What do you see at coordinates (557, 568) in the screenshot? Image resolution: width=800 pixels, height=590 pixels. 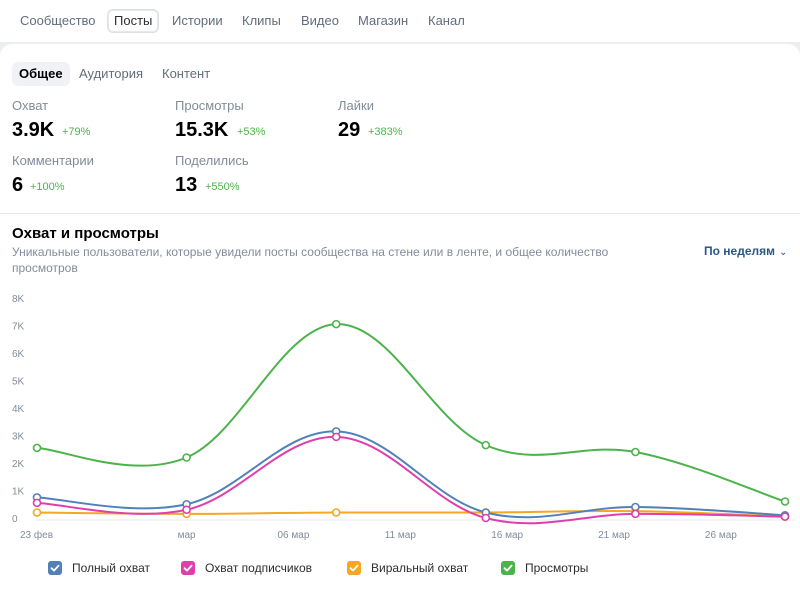 I see `legend-label: Просмотры` at bounding box center [557, 568].